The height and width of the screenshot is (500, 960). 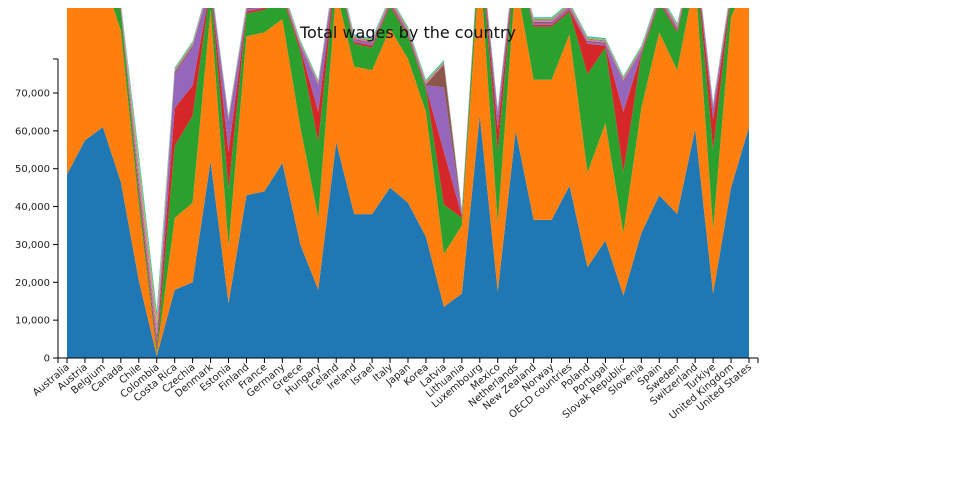 I want to click on y-tick-label: 30,000, so click(x=32, y=245).